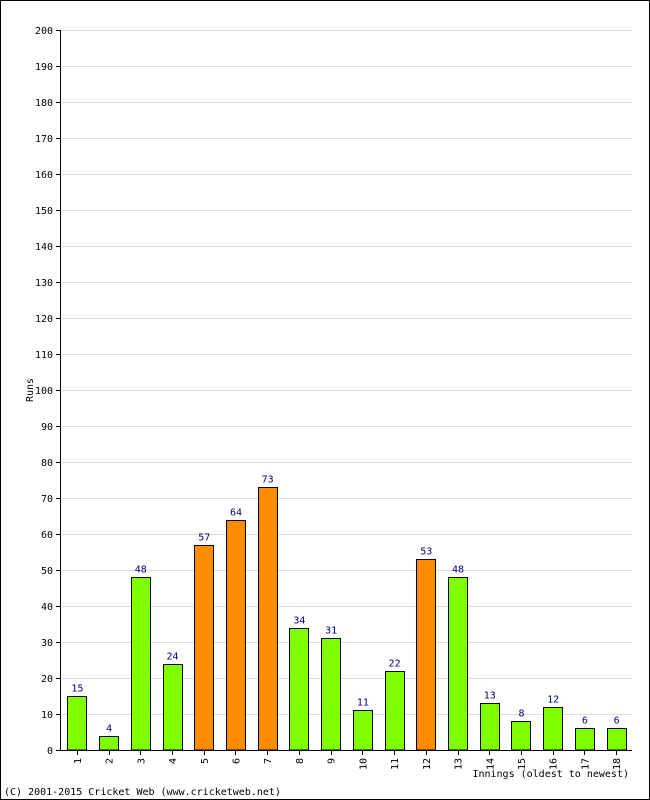 Image resolution: width=650 pixels, height=800 pixels. Describe the element at coordinates (348, 764) in the screenshot. I see `x-tick-labels: 1 2 3 4 5 6 7 8 9 10 11 12 13 14 15 16 17 18` at that location.